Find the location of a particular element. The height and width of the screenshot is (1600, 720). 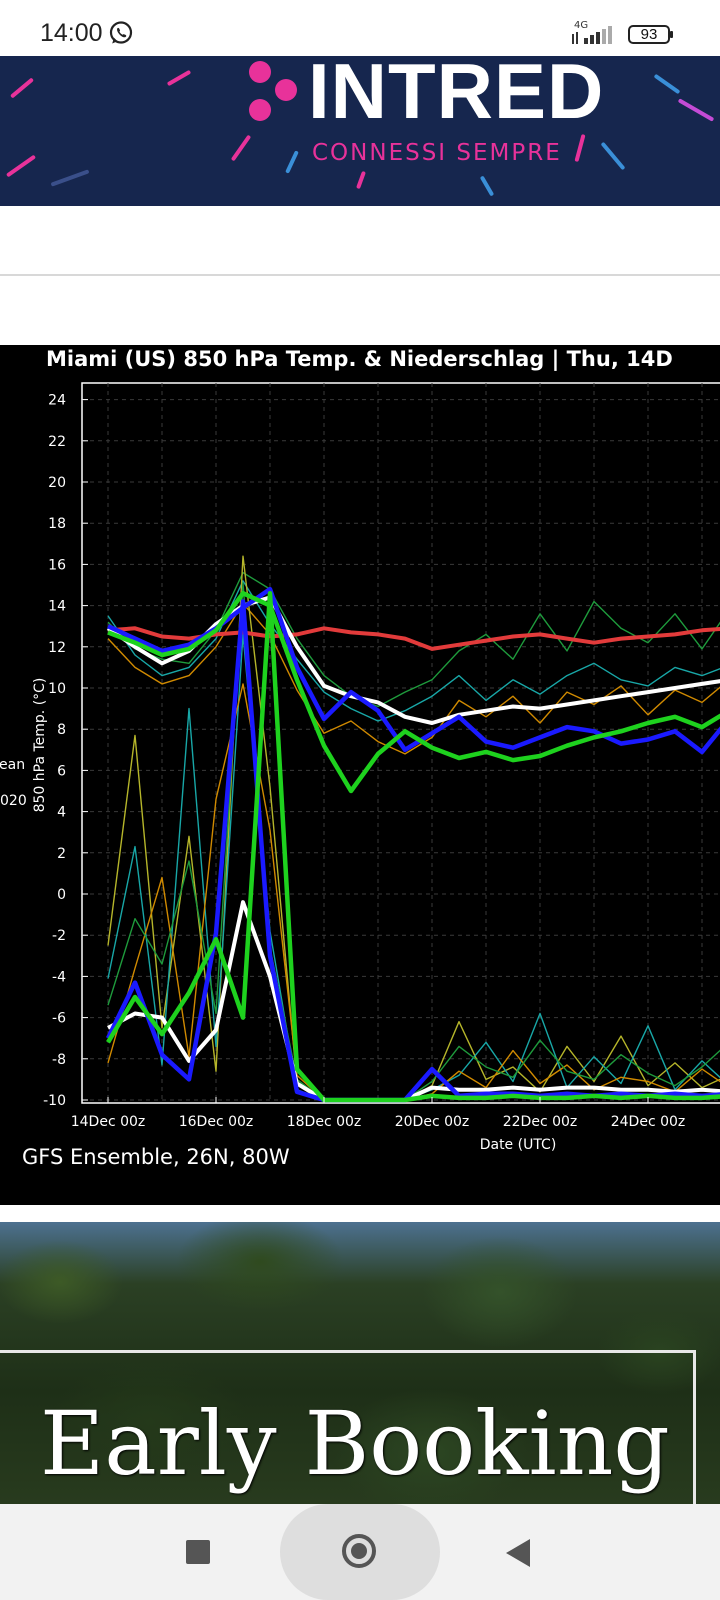

x-tick-label: 18Dec 00z is located at coordinates (324, 1122).